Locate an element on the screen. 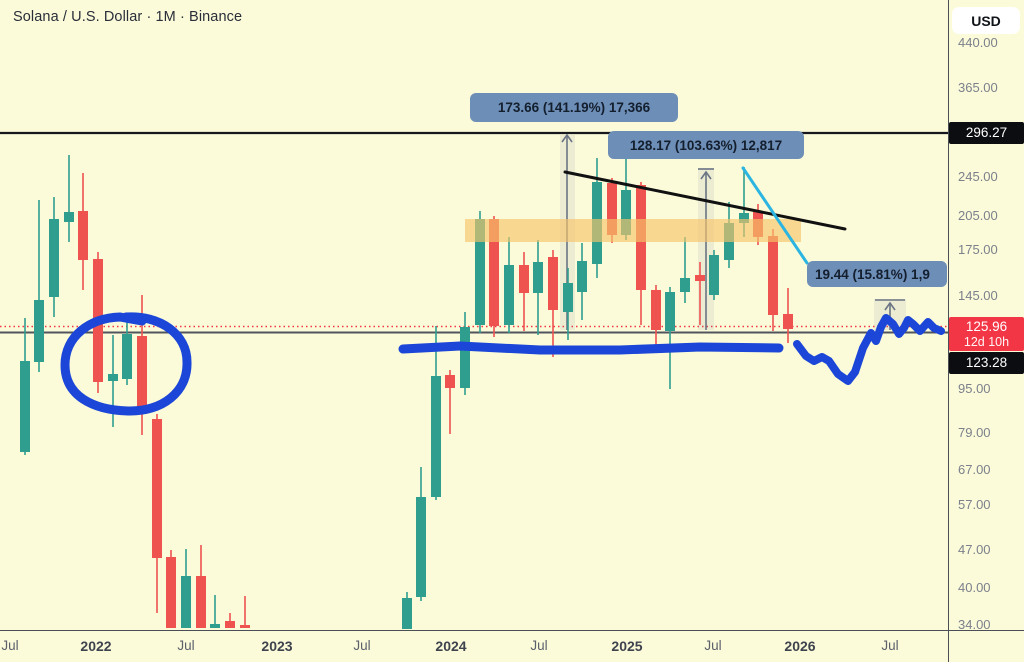 The image size is (1024, 662). time-axis: Jul 2022 Jul 2023 Jul 2024 Jul 2025 Jul 2026 Jul is located at coordinates (512, 646).